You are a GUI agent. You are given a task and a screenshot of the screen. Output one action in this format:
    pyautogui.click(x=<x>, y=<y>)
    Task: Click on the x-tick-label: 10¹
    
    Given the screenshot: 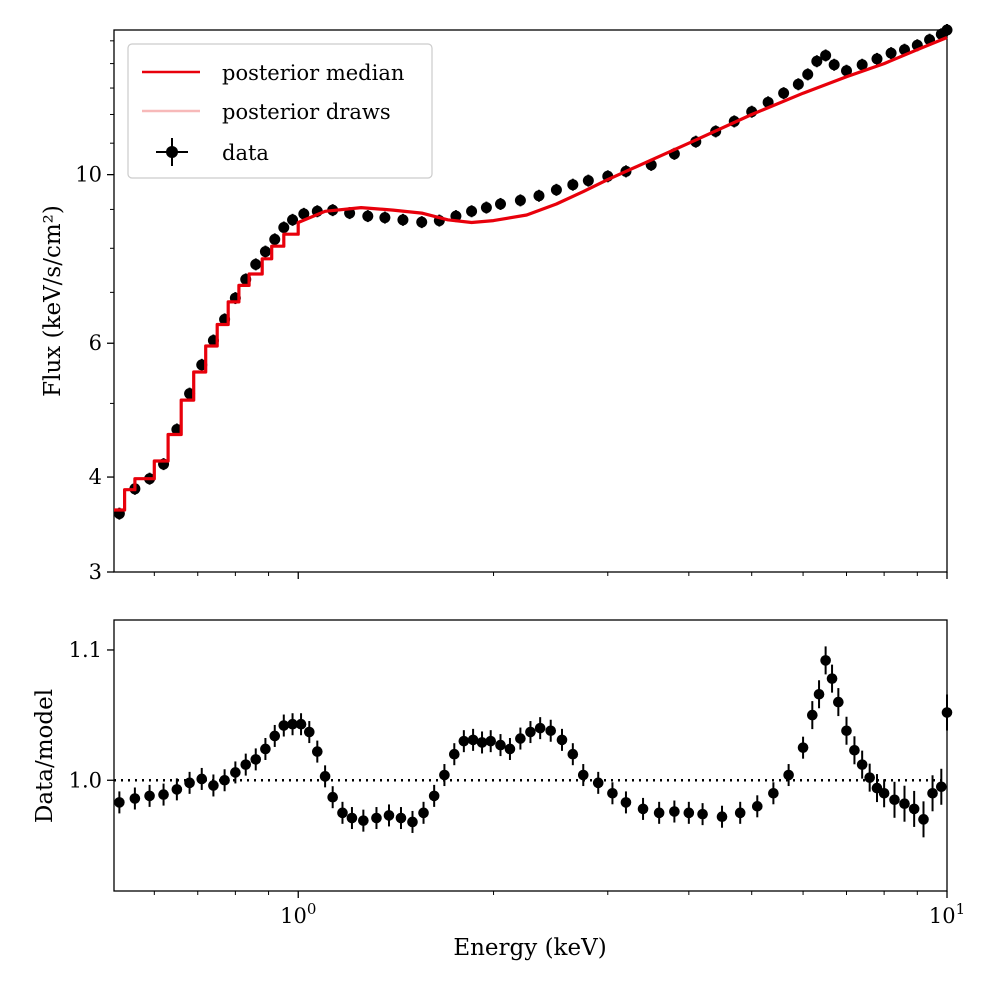 What is the action you would take?
    pyautogui.click(x=947, y=914)
    